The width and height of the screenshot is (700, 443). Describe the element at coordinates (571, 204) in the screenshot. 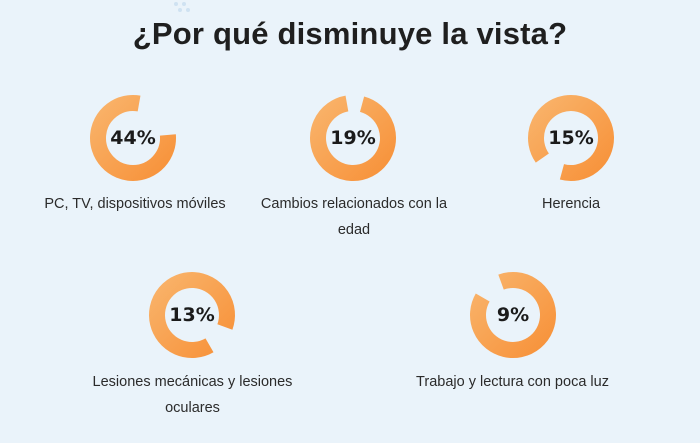

I see `cause-label: Herencia` at that location.